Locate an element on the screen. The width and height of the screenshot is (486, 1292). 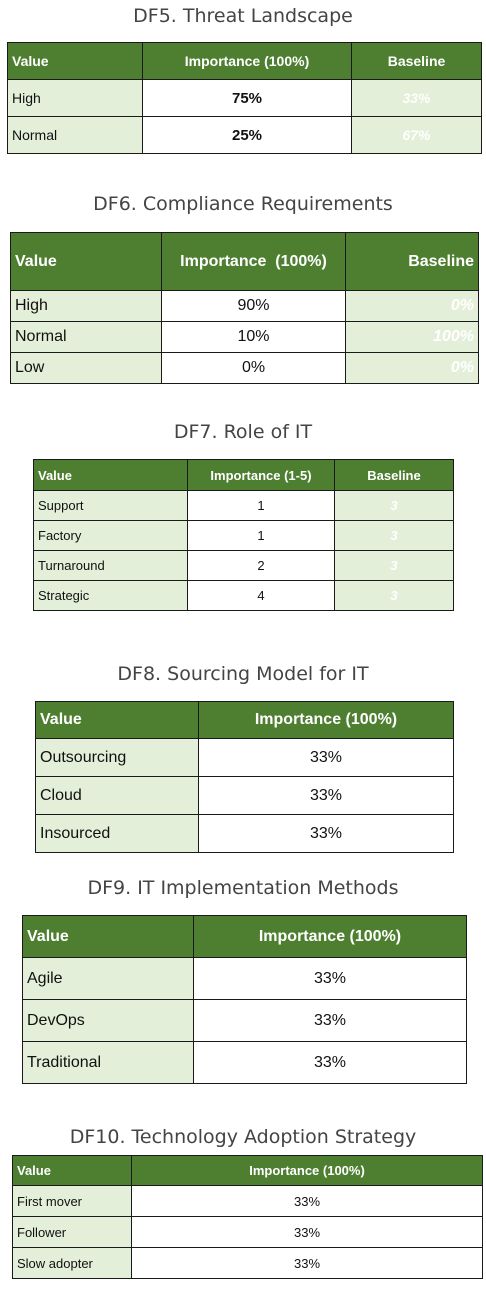
row-label: Slow adopter is located at coordinates (72, 1263).